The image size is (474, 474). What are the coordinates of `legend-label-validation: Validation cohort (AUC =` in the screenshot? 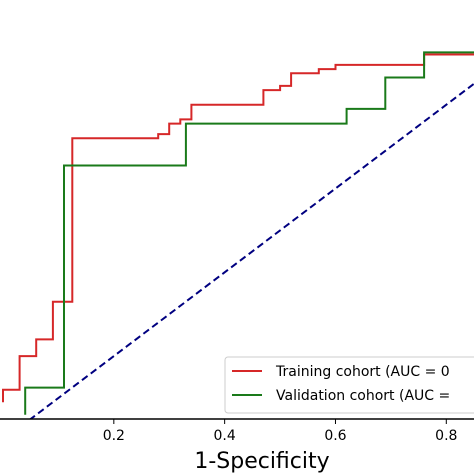 It's located at (363, 396).